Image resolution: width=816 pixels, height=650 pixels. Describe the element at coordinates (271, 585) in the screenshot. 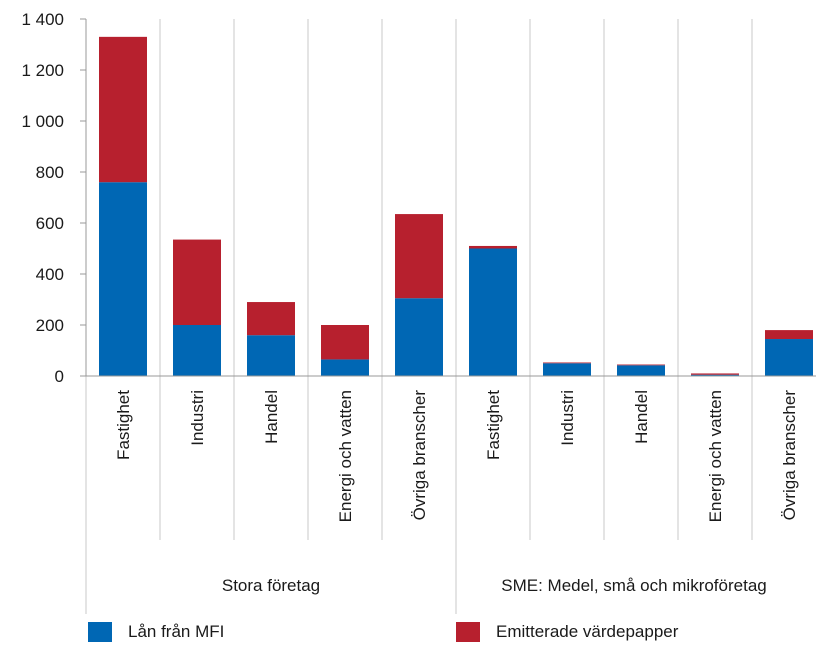

I see `group-label-stora-foretag: Stora företag` at that location.